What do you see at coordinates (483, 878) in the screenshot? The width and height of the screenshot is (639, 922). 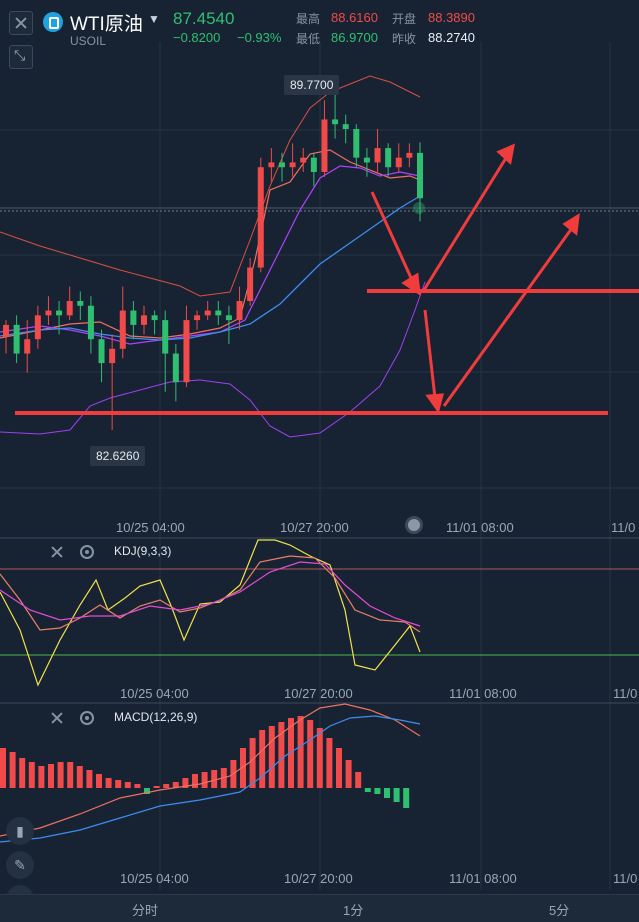 I see `x-label: 11/01 08:00` at bounding box center [483, 878].